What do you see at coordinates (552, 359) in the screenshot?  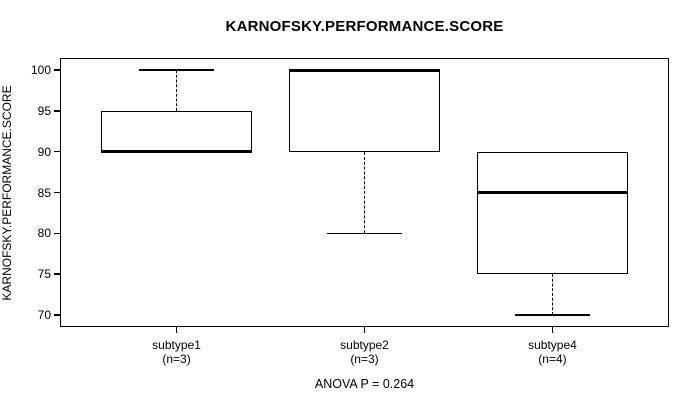 I see `x-group-count: (n=4)` at bounding box center [552, 359].